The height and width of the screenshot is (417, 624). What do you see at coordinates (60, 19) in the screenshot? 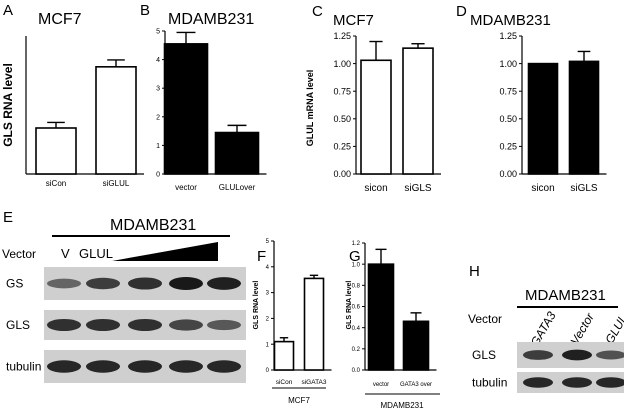
I see `chart-title-a: MCF7` at bounding box center [60, 19].